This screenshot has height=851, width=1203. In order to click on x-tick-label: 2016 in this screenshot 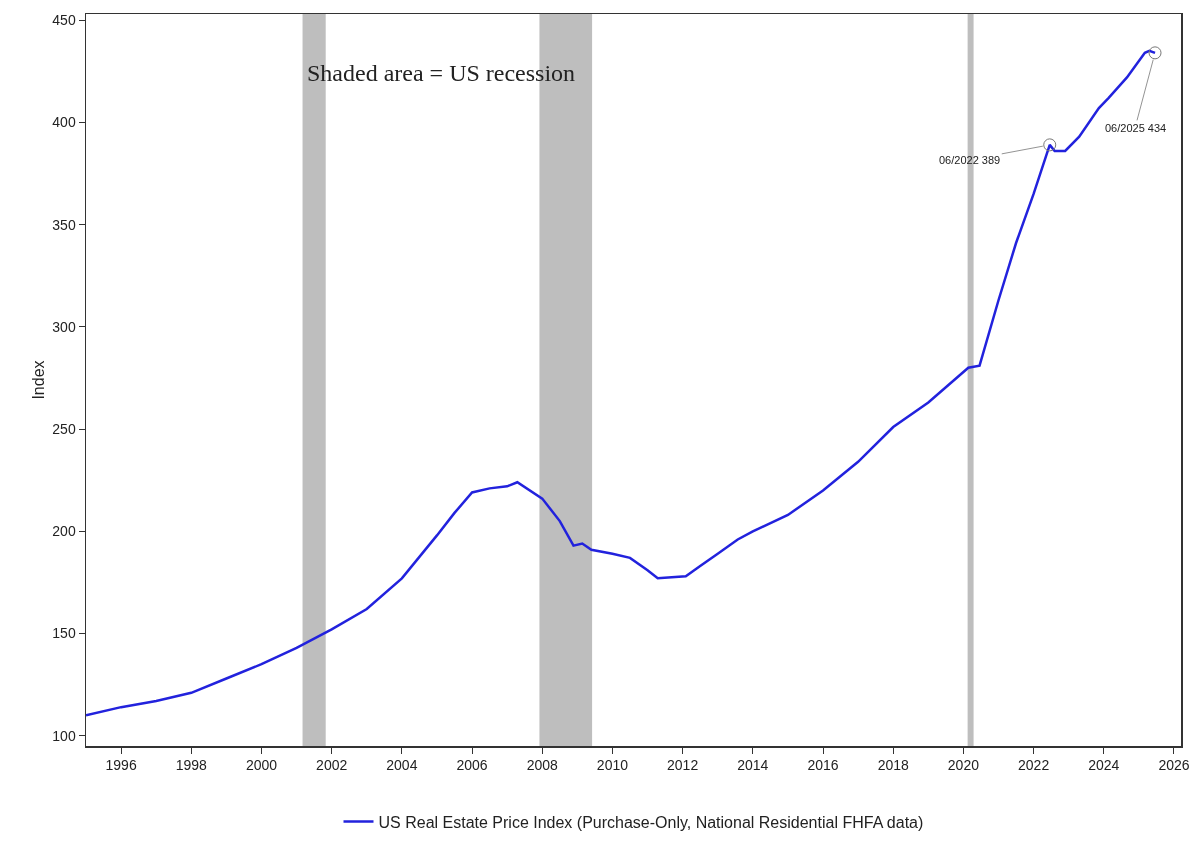, I will do `click(823, 765)`.